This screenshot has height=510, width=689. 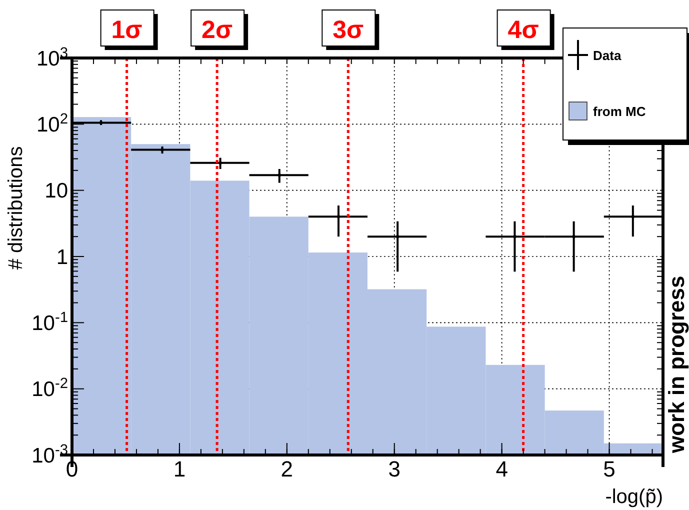 What do you see at coordinates (523, 30) in the screenshot?
I see `ref-line-label: 4σ` at bounding box center [523, 30].